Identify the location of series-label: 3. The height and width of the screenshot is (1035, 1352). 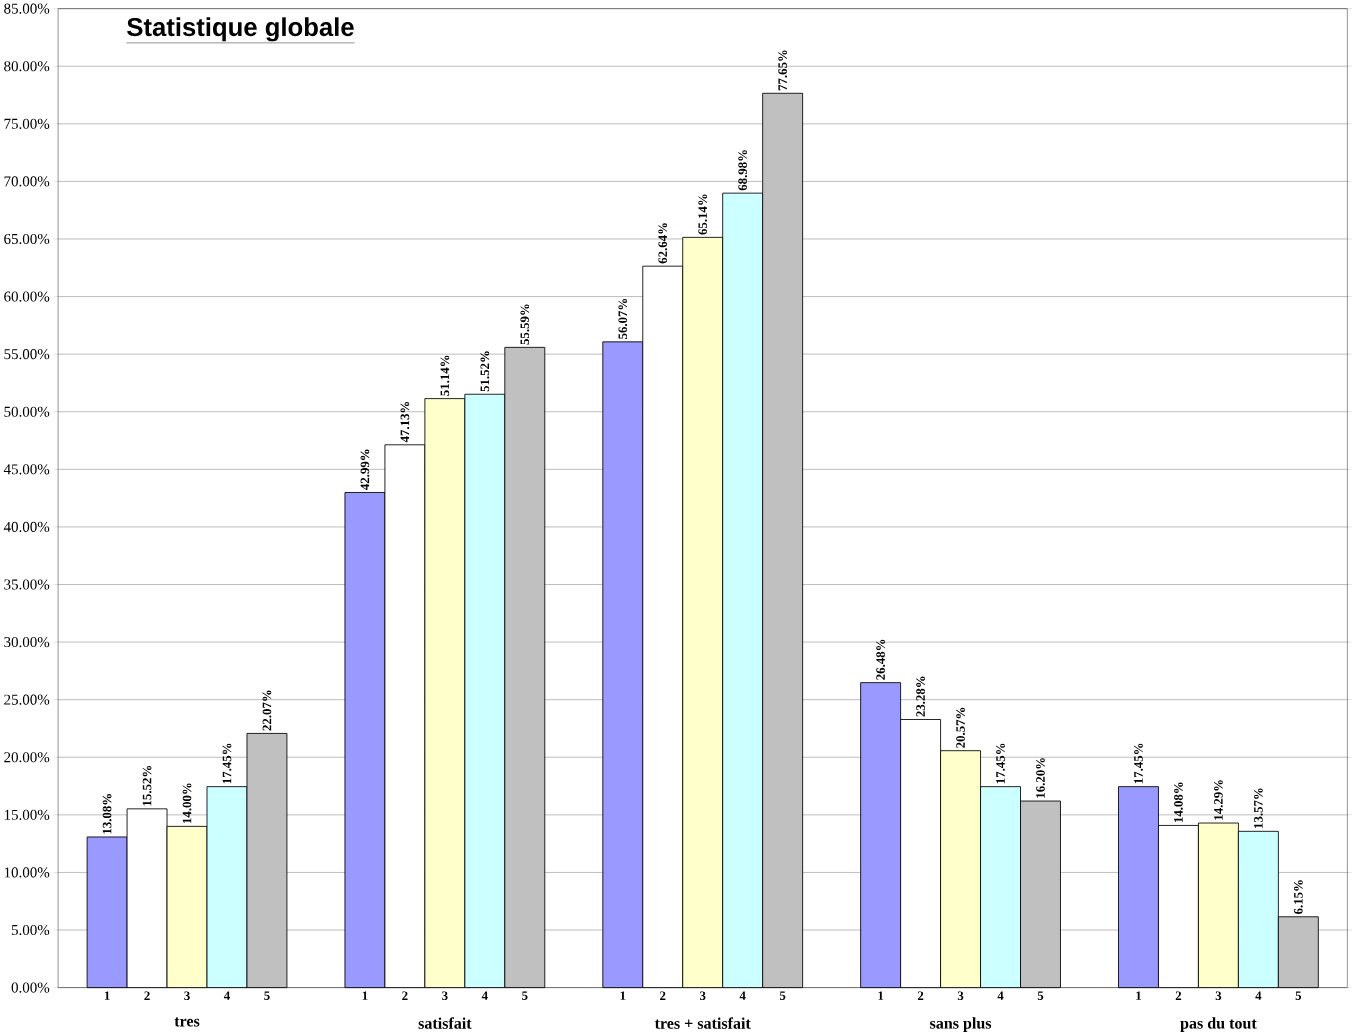
(187, 995).